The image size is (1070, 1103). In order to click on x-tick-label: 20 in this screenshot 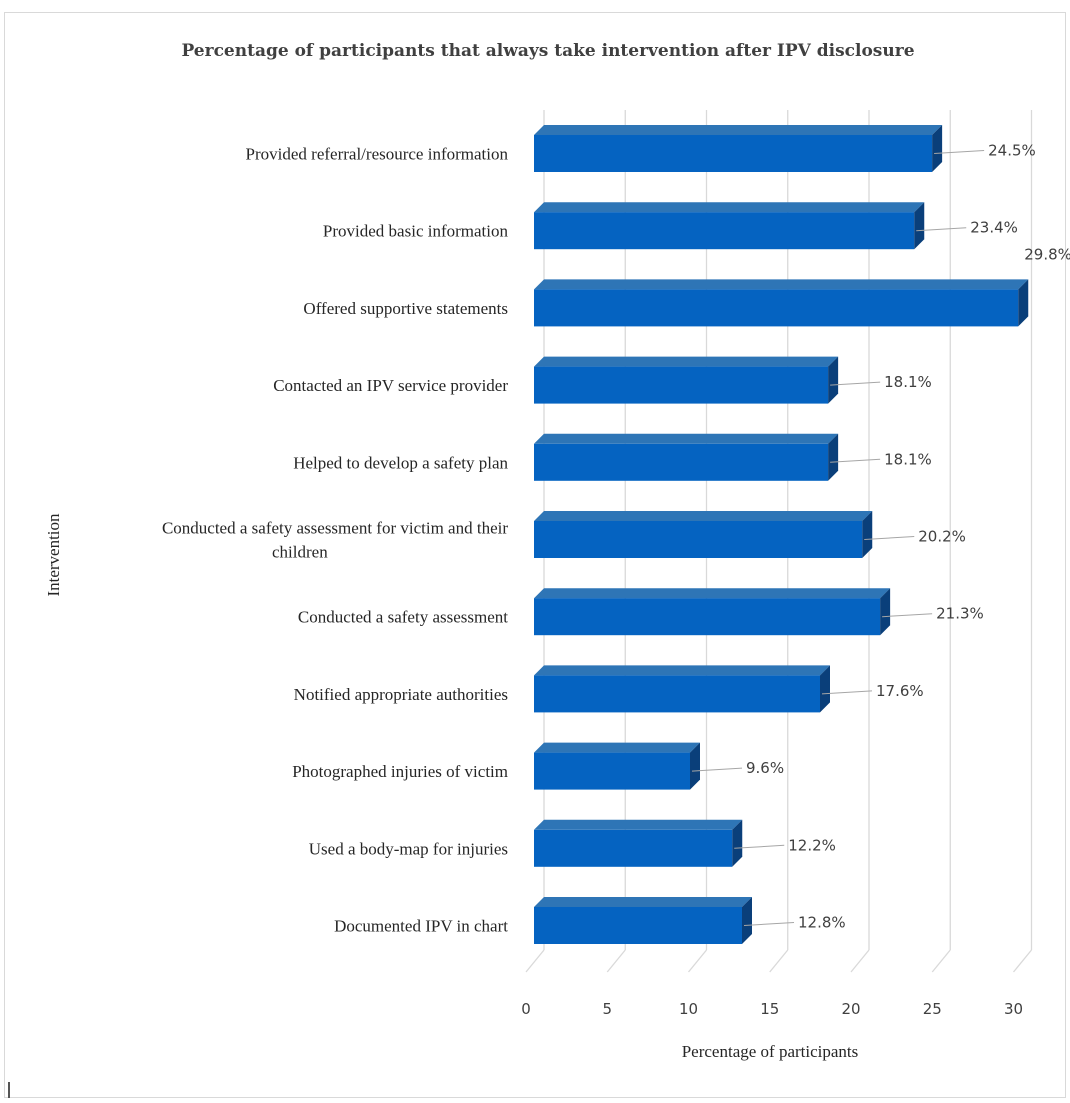, I will do `click(850, 1009)`.